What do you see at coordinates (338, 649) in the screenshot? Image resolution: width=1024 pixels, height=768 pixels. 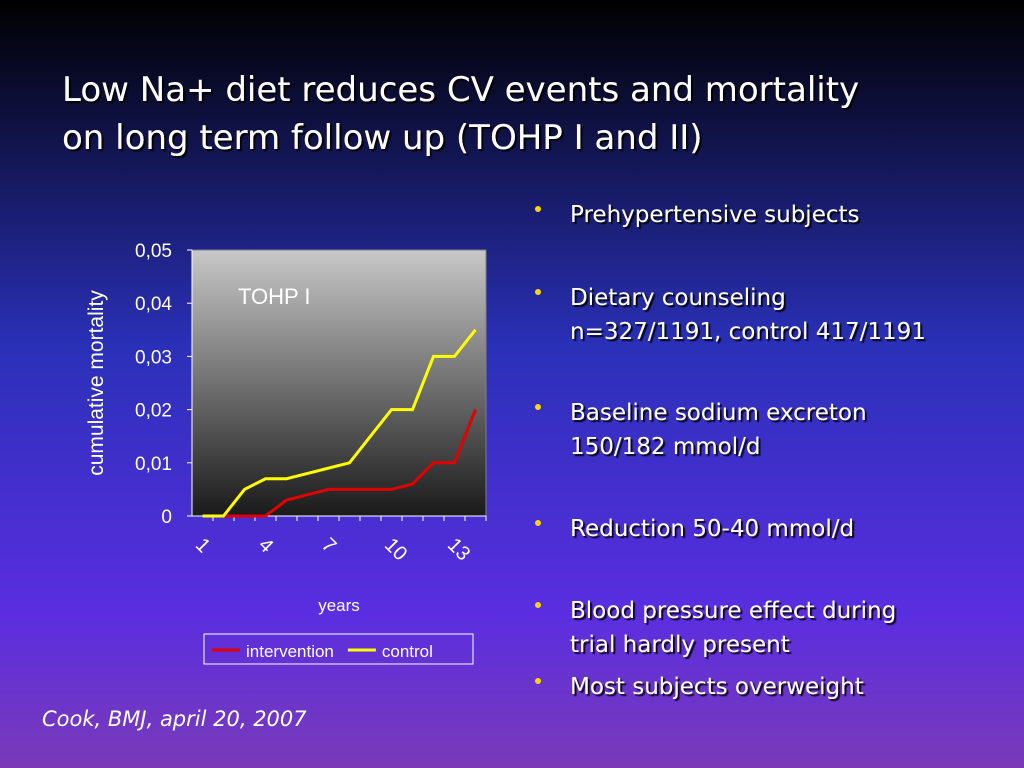 I see `legend-box` at bounding box center [338, 649].